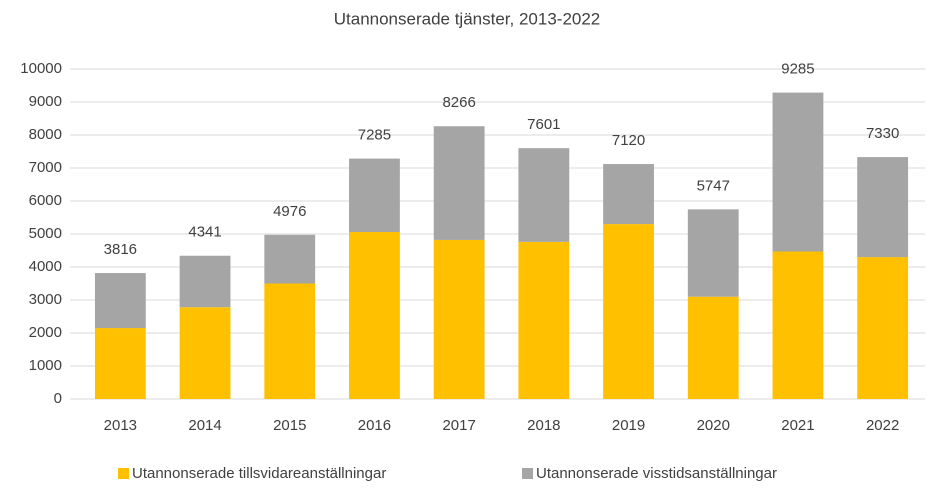 The image size is (933, 489). What do you see at coordinates (656, 473) in the screenshot?
I see `legend-label: Utannonserade visstidsanställningar` at bounding box center [656, 473].